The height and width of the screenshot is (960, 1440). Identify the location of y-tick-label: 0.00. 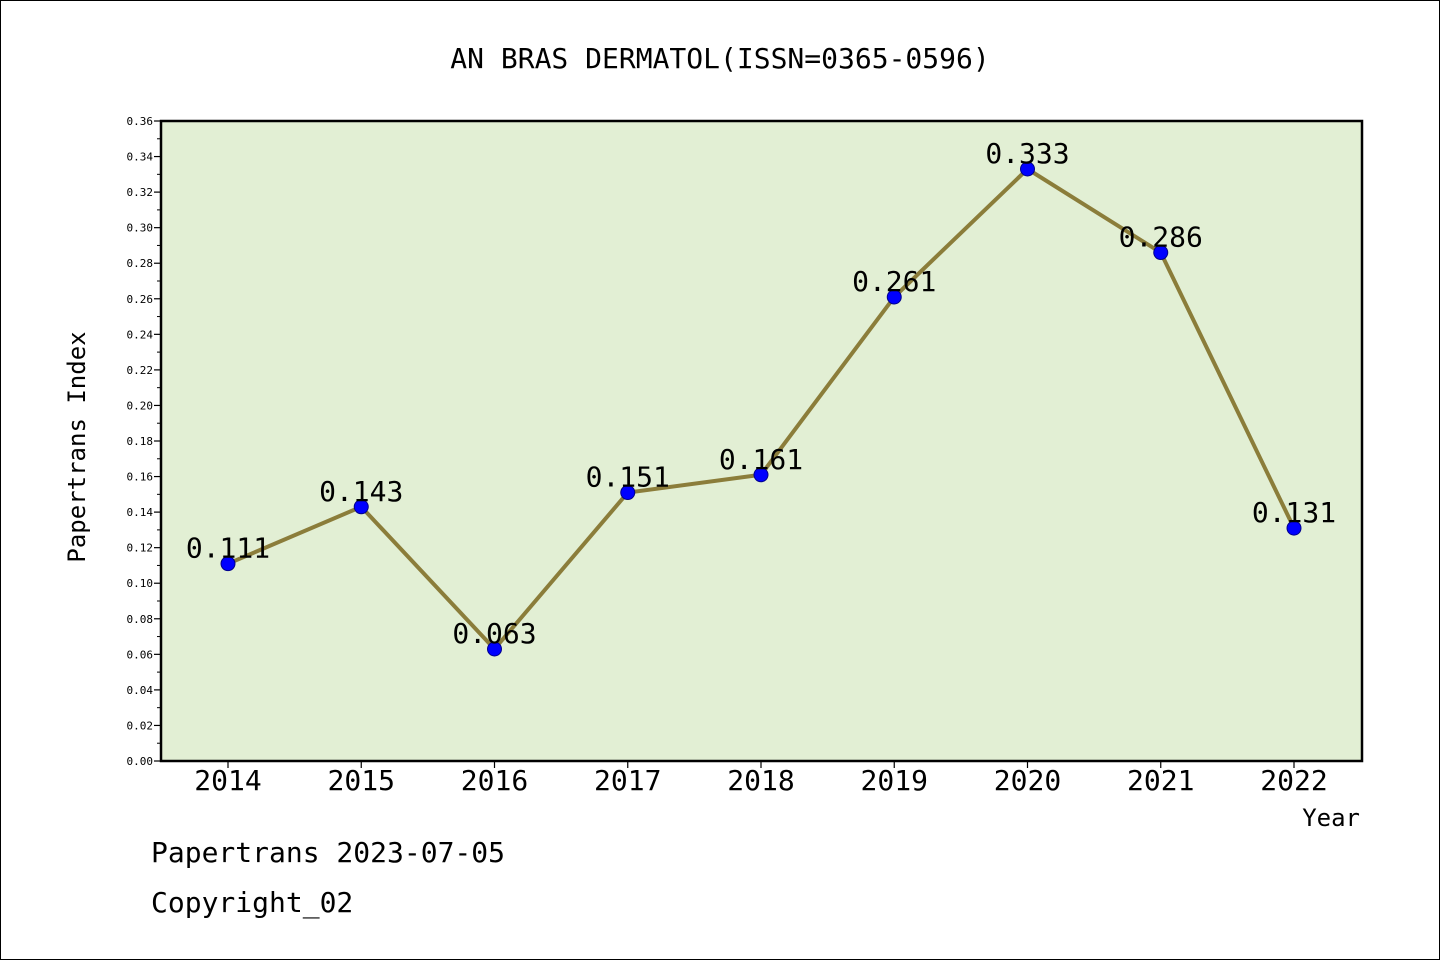
(140, 761).